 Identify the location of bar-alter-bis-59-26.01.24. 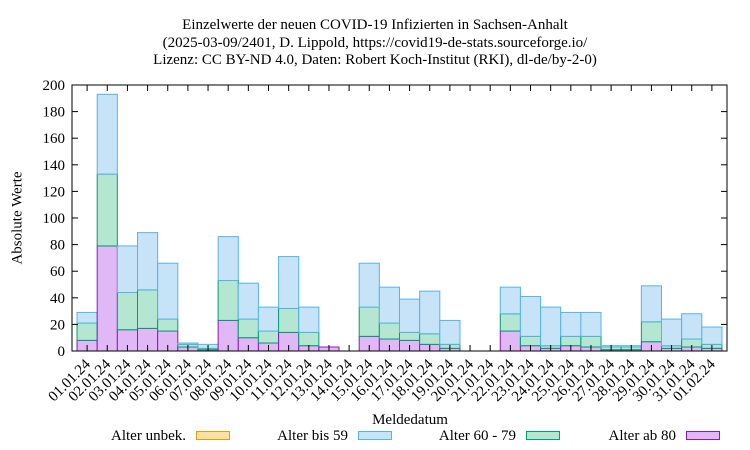
(591, 324).